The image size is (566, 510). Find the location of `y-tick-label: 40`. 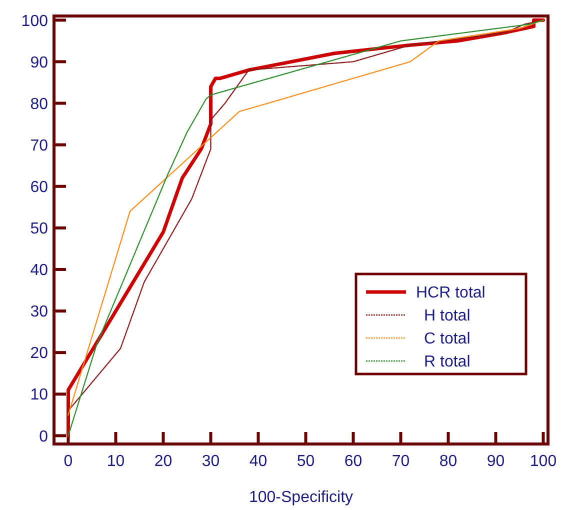

y-tick-label: 40 is located at coordinates (39, 271).